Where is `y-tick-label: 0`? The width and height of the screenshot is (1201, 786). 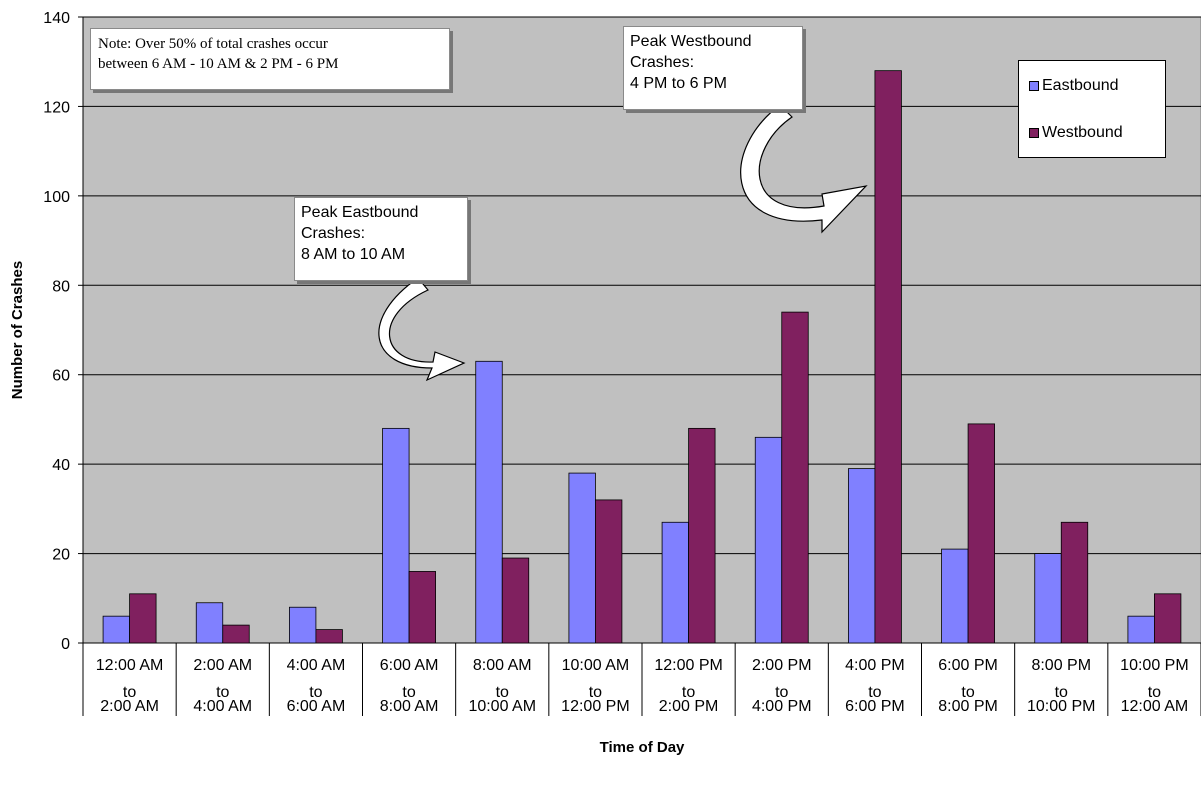 y-tick-label: 0 is located at coordinates (65, 644).